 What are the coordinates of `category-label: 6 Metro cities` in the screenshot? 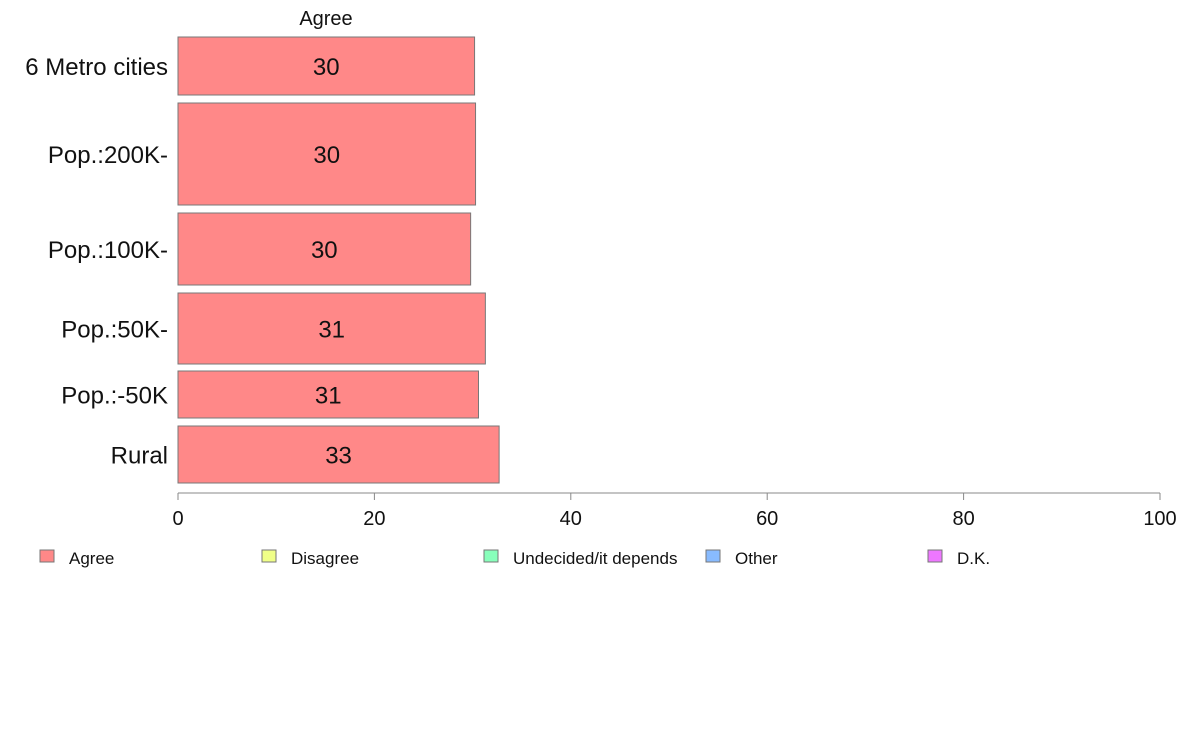 It's located at (96, 67).